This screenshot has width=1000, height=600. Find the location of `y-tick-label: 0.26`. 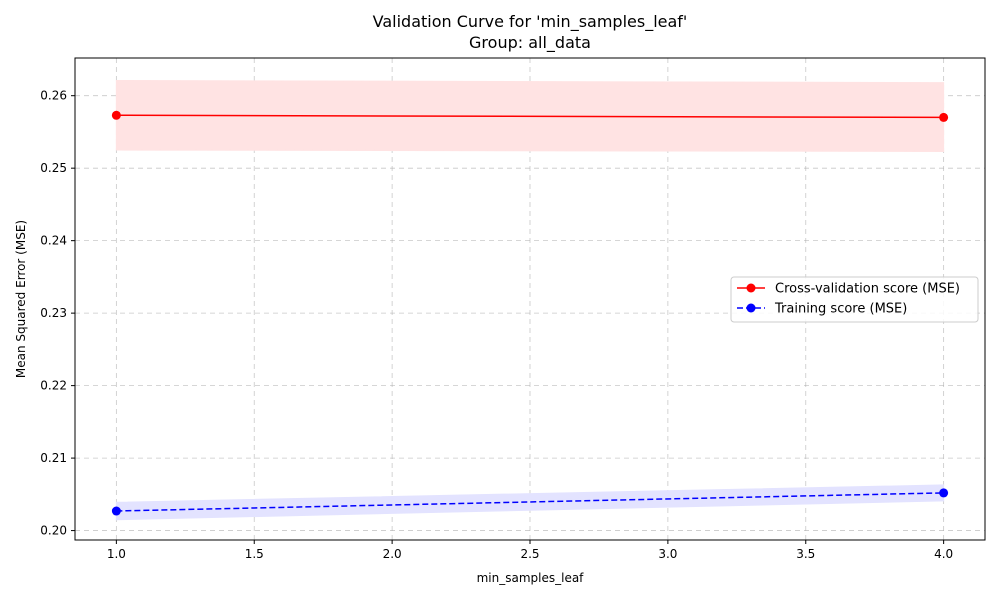

y-tick-label: 0.26 is located at coordinates (53, 96).